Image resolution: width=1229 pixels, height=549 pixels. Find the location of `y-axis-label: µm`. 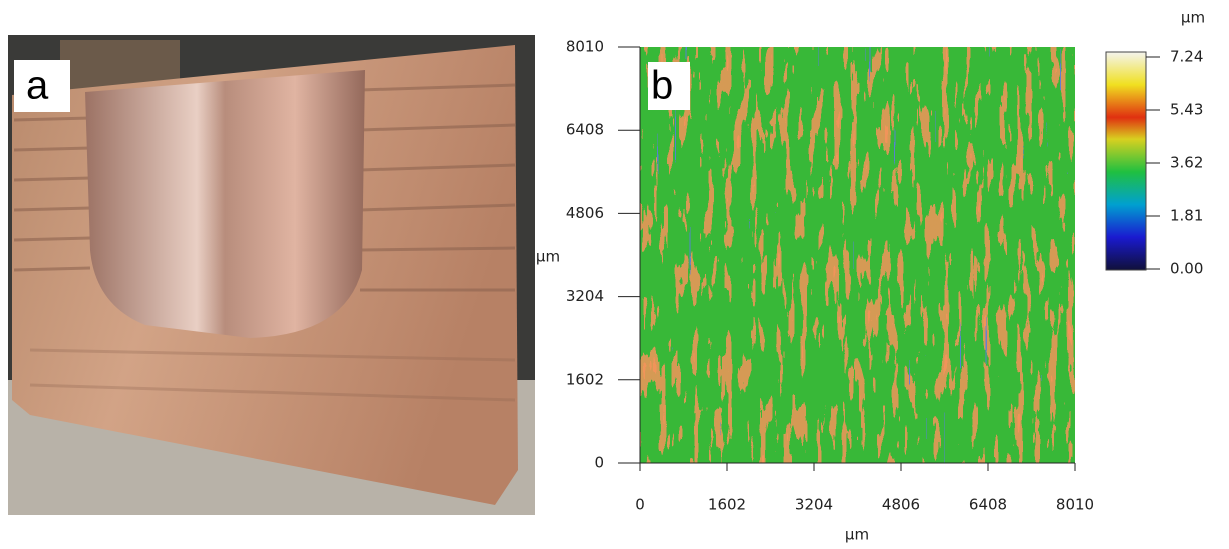

y-axis-label: µm is located at coordinates (548, 257).